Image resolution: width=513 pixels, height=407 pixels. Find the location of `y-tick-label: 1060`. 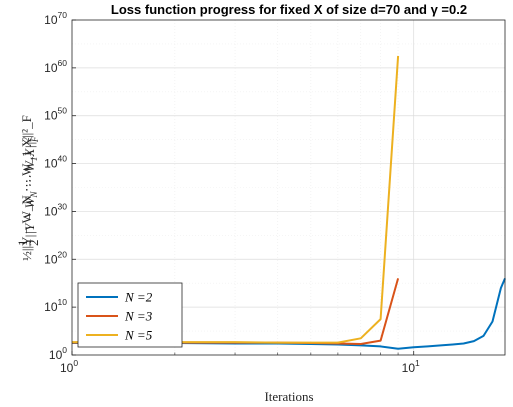

y-tick-label: 1060 is located at coordinates (55, 66).